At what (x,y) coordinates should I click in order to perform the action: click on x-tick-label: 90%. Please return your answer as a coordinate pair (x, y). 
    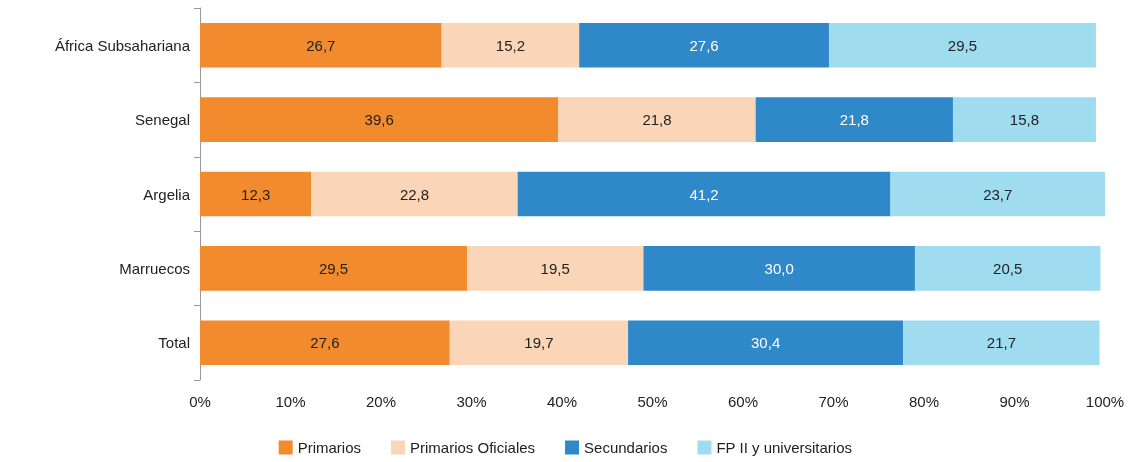
    Looking at the image, I should click on (1014, 401).